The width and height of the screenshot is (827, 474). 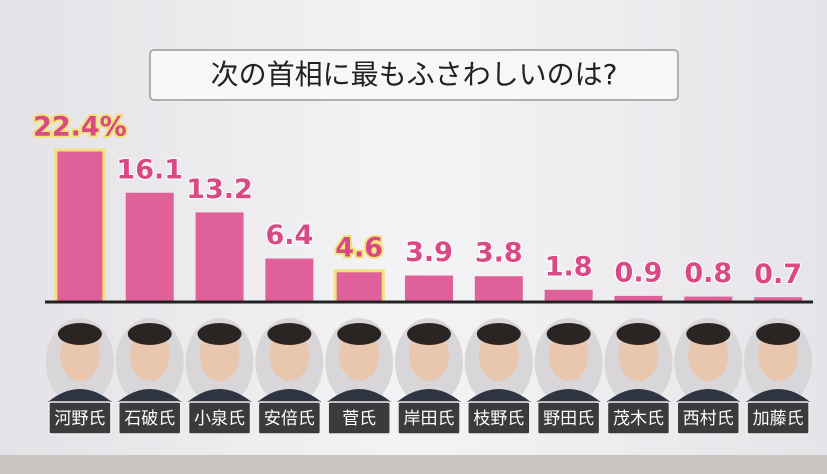 I want to click on x-tick-label: 茂木氏, so click(x=638, y=419).